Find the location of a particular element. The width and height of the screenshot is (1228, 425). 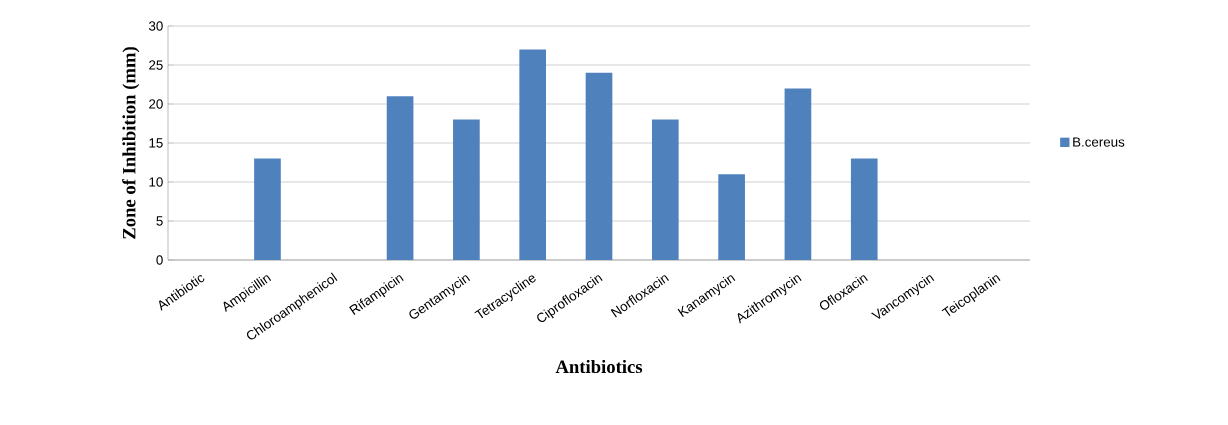

x-axis-title: Antibiotics is located at coordinates (599, 366).